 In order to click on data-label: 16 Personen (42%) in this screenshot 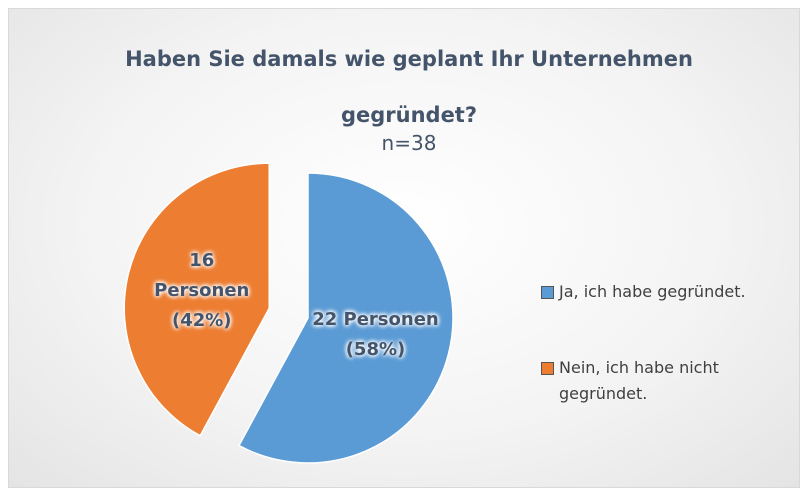, I will do `click(202, 291)`.